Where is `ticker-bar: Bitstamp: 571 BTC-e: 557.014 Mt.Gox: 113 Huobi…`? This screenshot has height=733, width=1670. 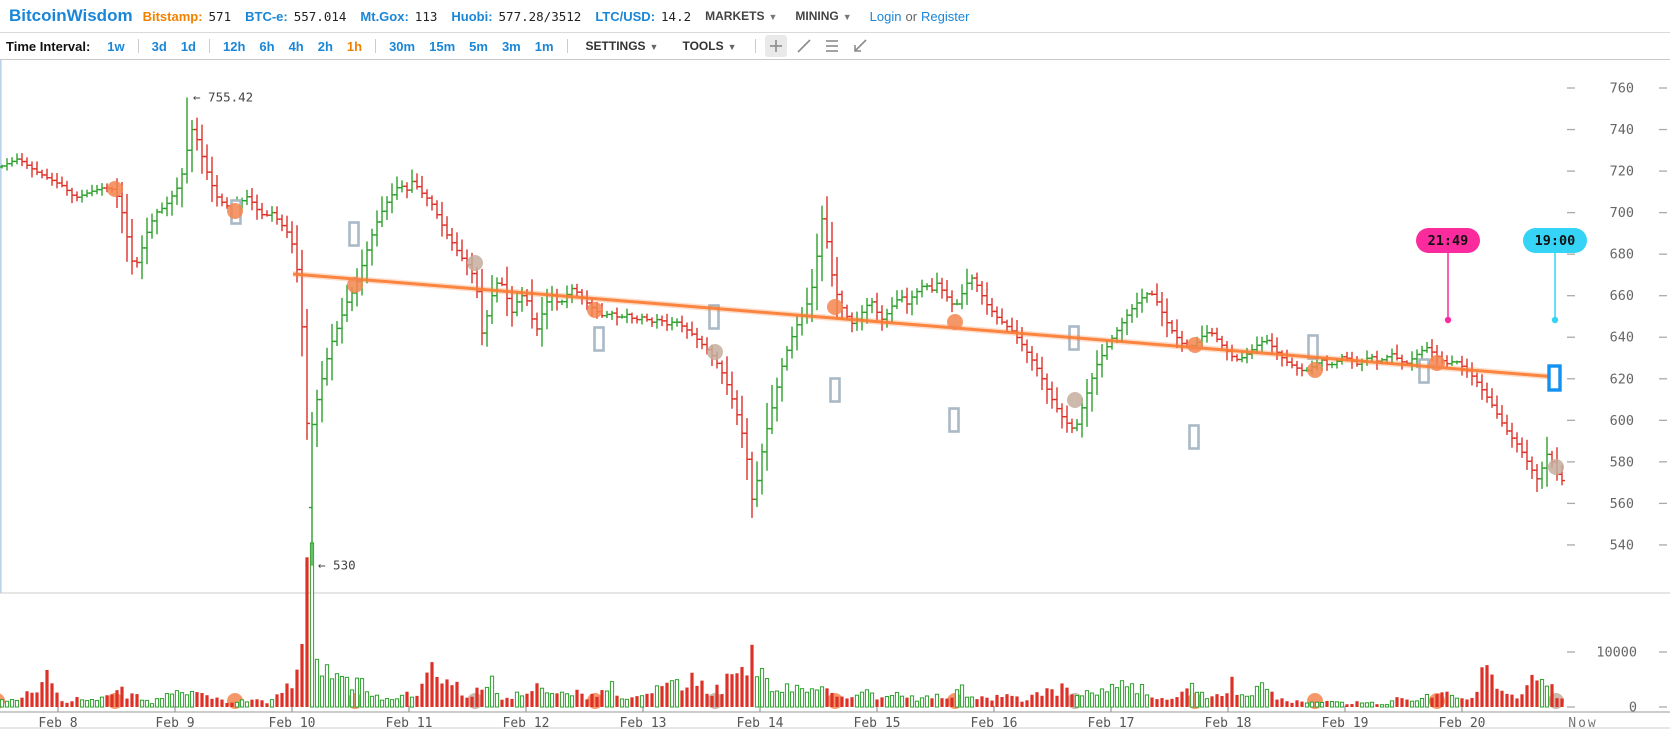 ticker-bar: Bitstamp: 571 BTC-e: 557.014 Mt.Gox: 113 Huobi… is located at coordinates (424, 16).